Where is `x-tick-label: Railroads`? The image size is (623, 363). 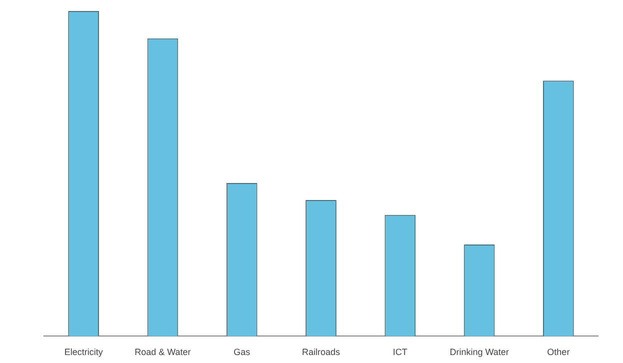
x-tick-label: Railroads is located at coordinates (321, 352).